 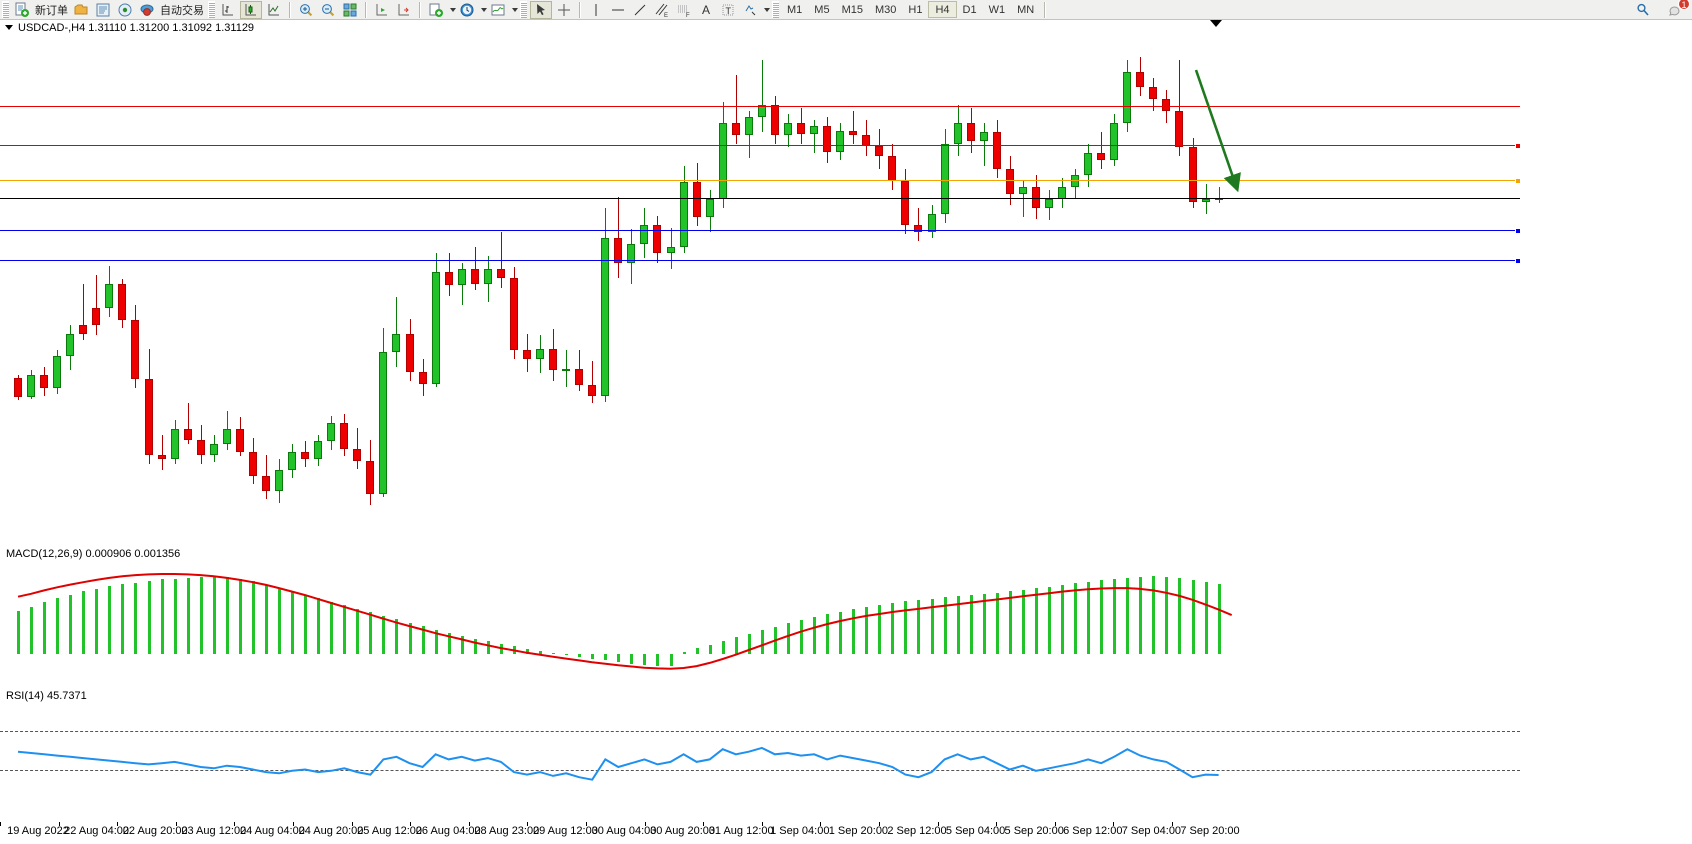 What do you see at coordinates (9, 27) in the screenshot?
I see `chart-menu-caret` at bounding box center [9, 27].